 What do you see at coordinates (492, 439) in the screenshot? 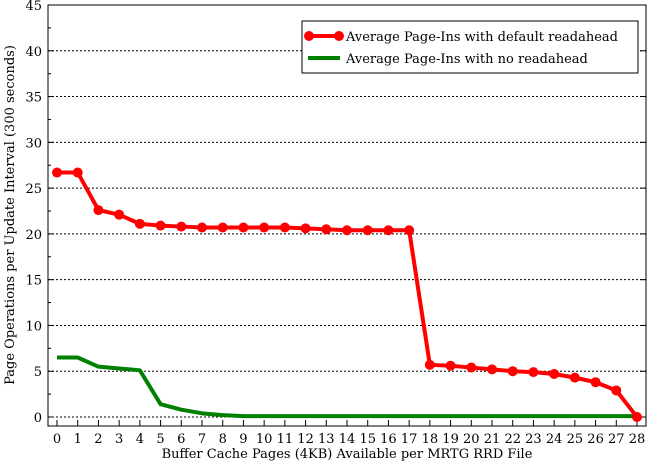
I see `x-tick-label: 21` at bounding box center [492, 439].